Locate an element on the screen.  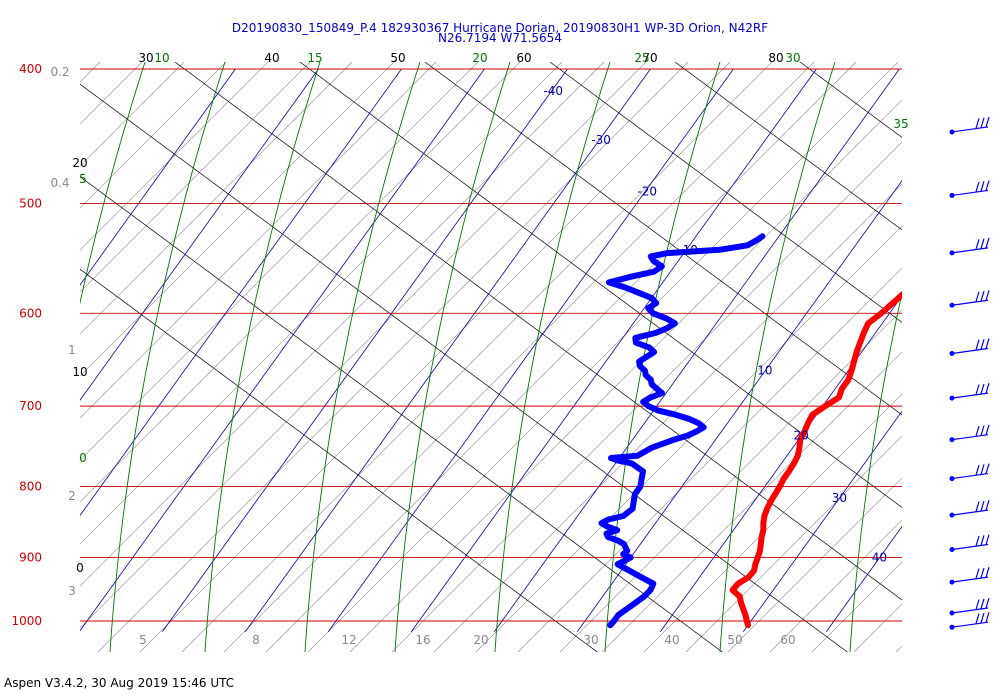
height-label: 0.4 is located at coordinates (59, 183).